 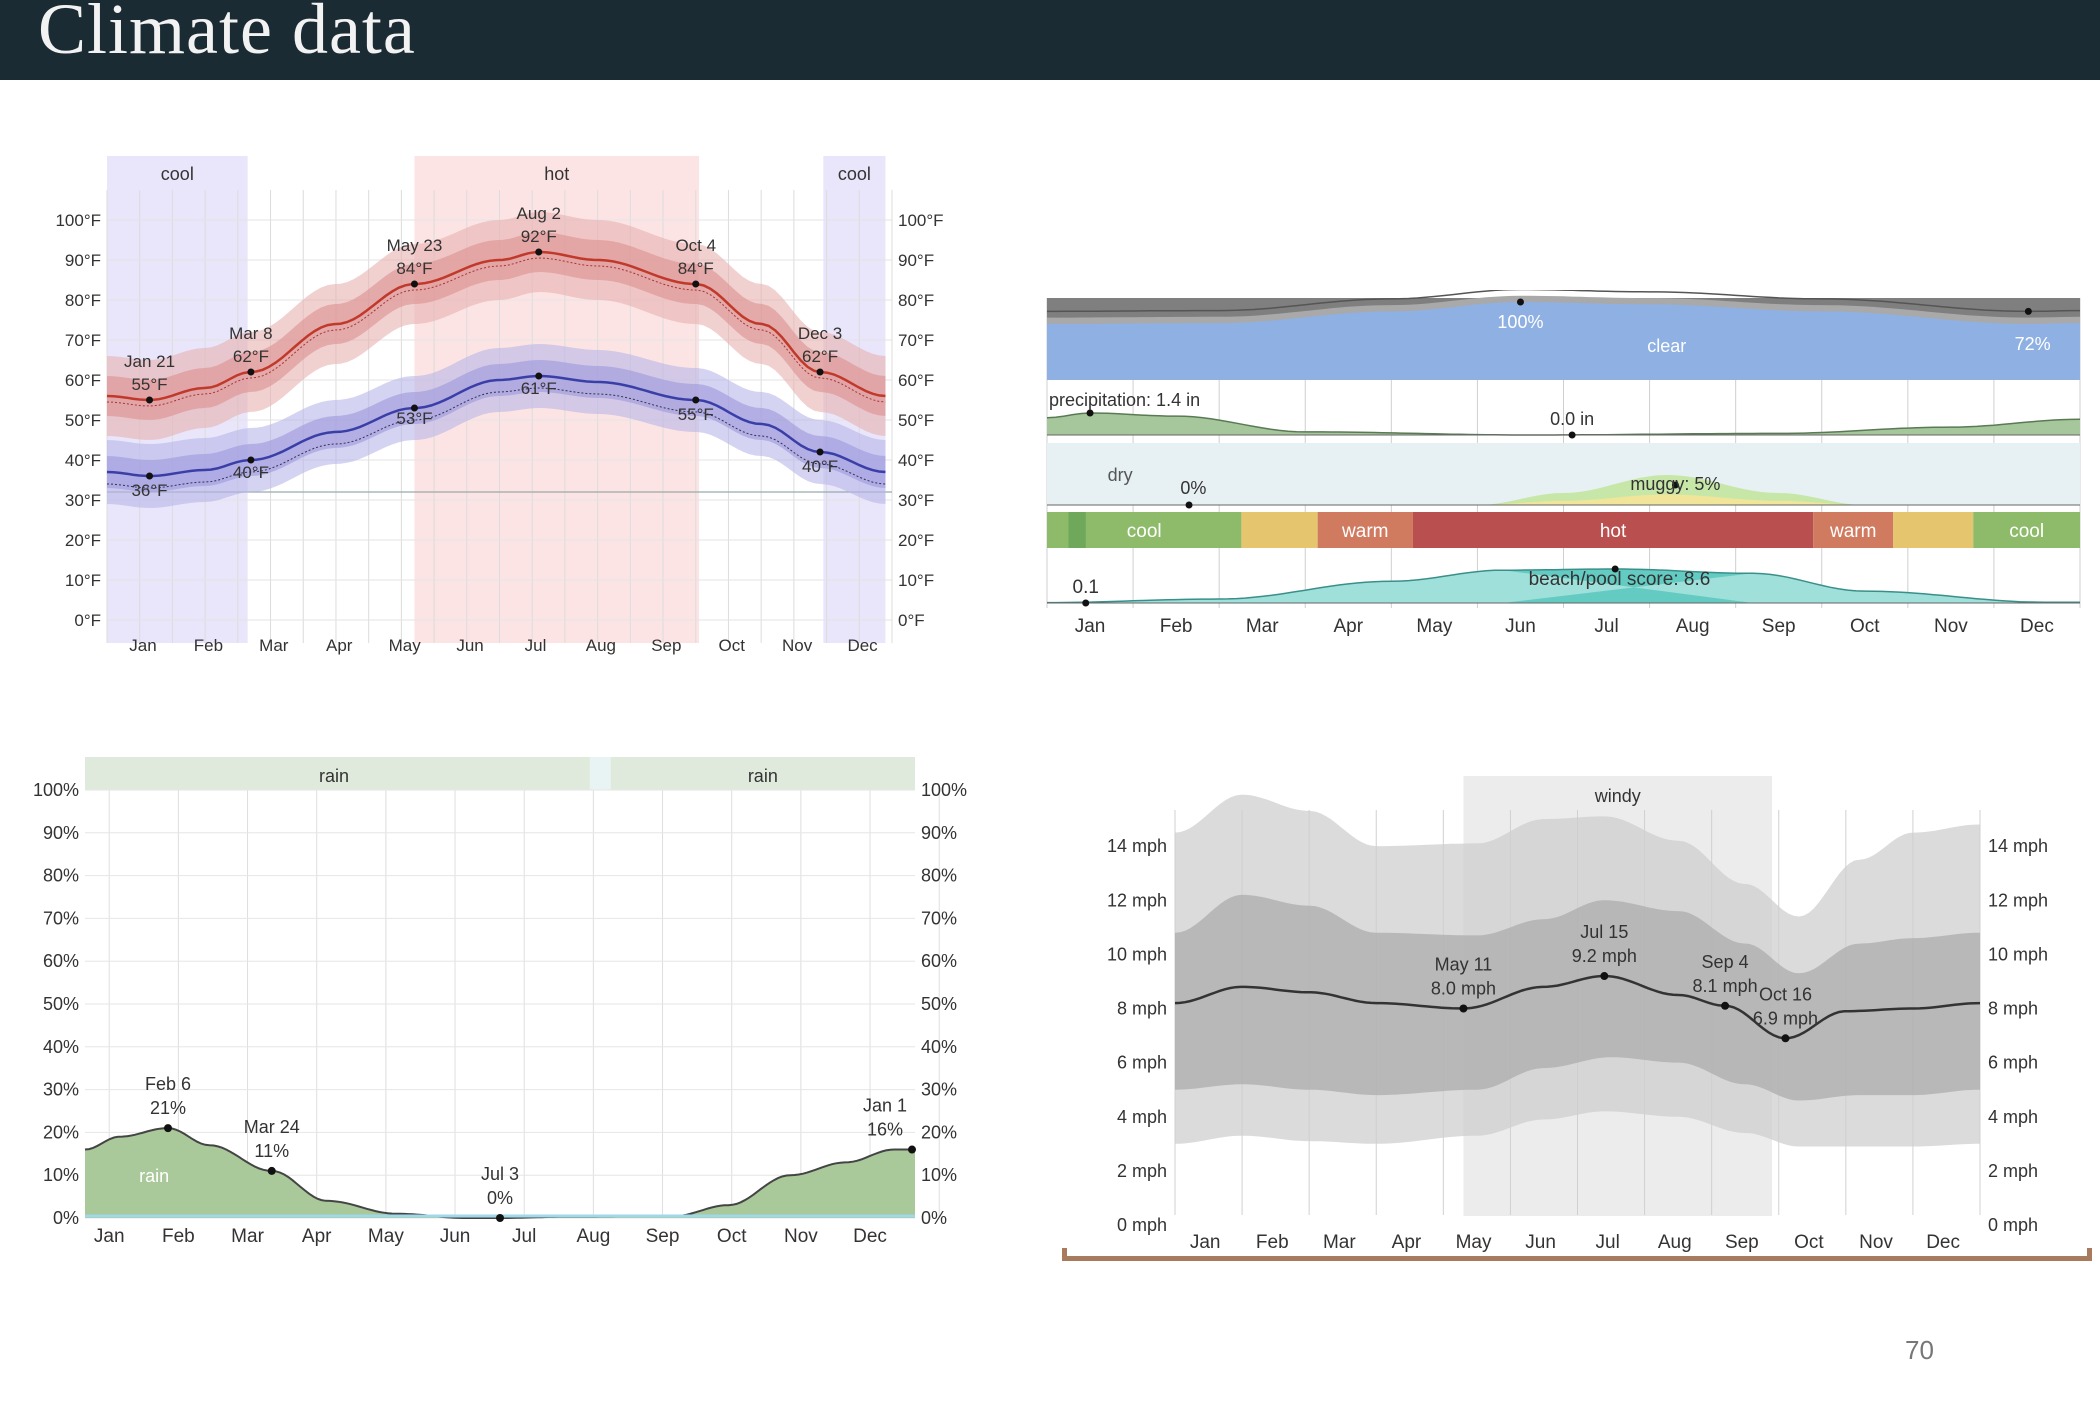 I want to click on y-tick-right: 50°F, so click(x=916, y=420).